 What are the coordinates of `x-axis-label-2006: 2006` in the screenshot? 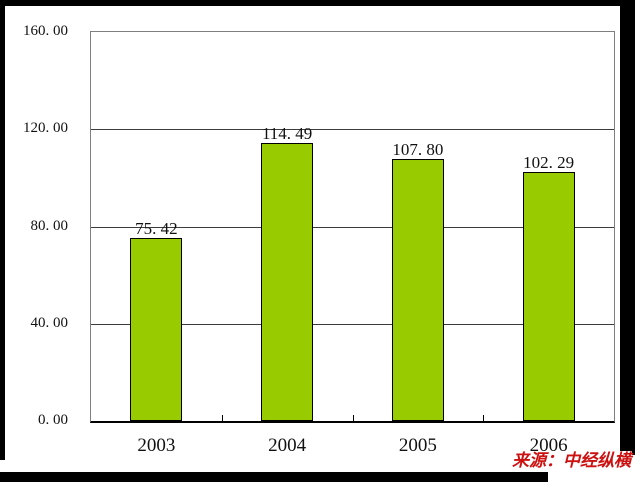 It's located at (548, 445).